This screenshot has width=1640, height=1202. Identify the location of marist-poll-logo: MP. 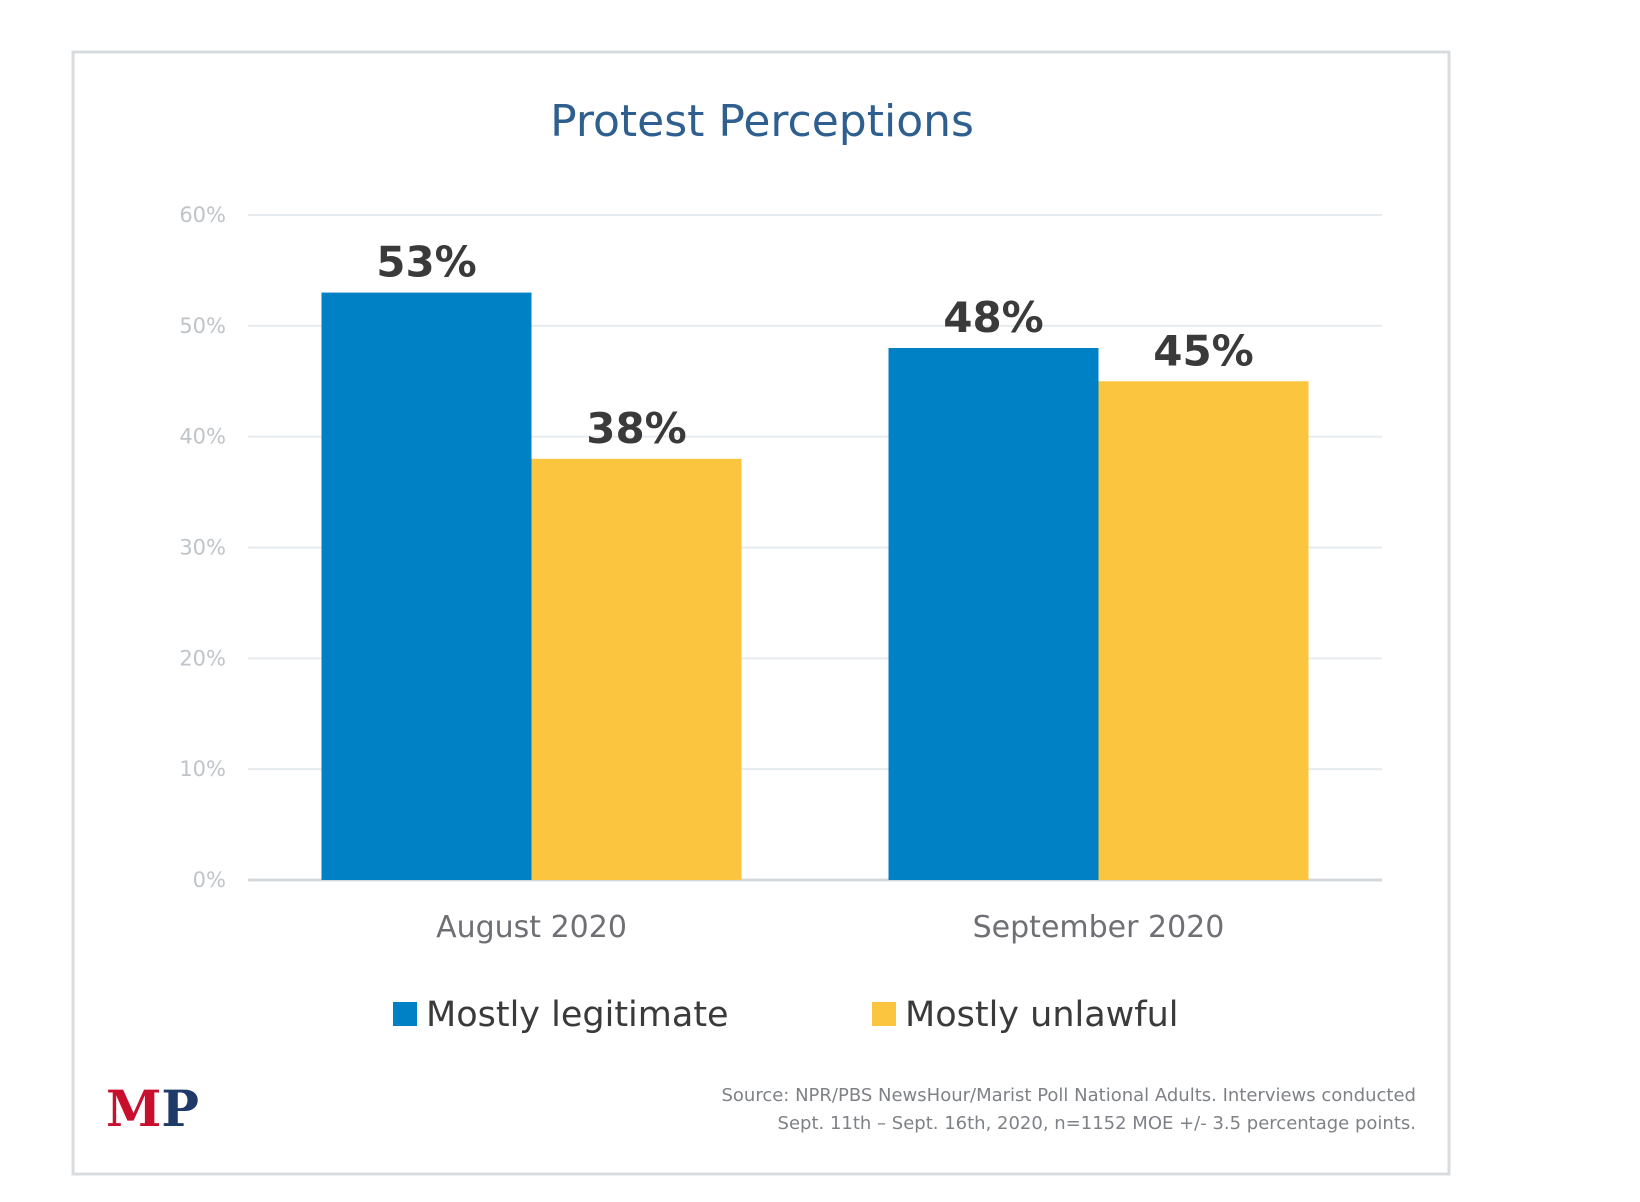
(152, 1108).